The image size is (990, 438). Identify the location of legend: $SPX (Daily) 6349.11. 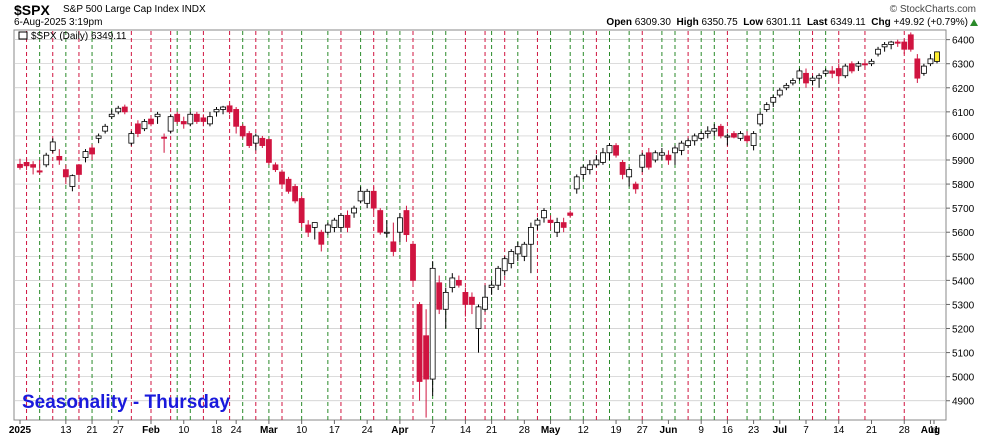
(72, 36).